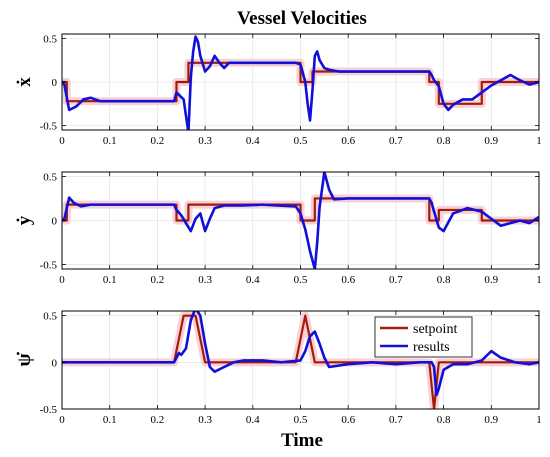 This screenshot has height=457, width=550. I want to click on legend-box, so click(423, 337).